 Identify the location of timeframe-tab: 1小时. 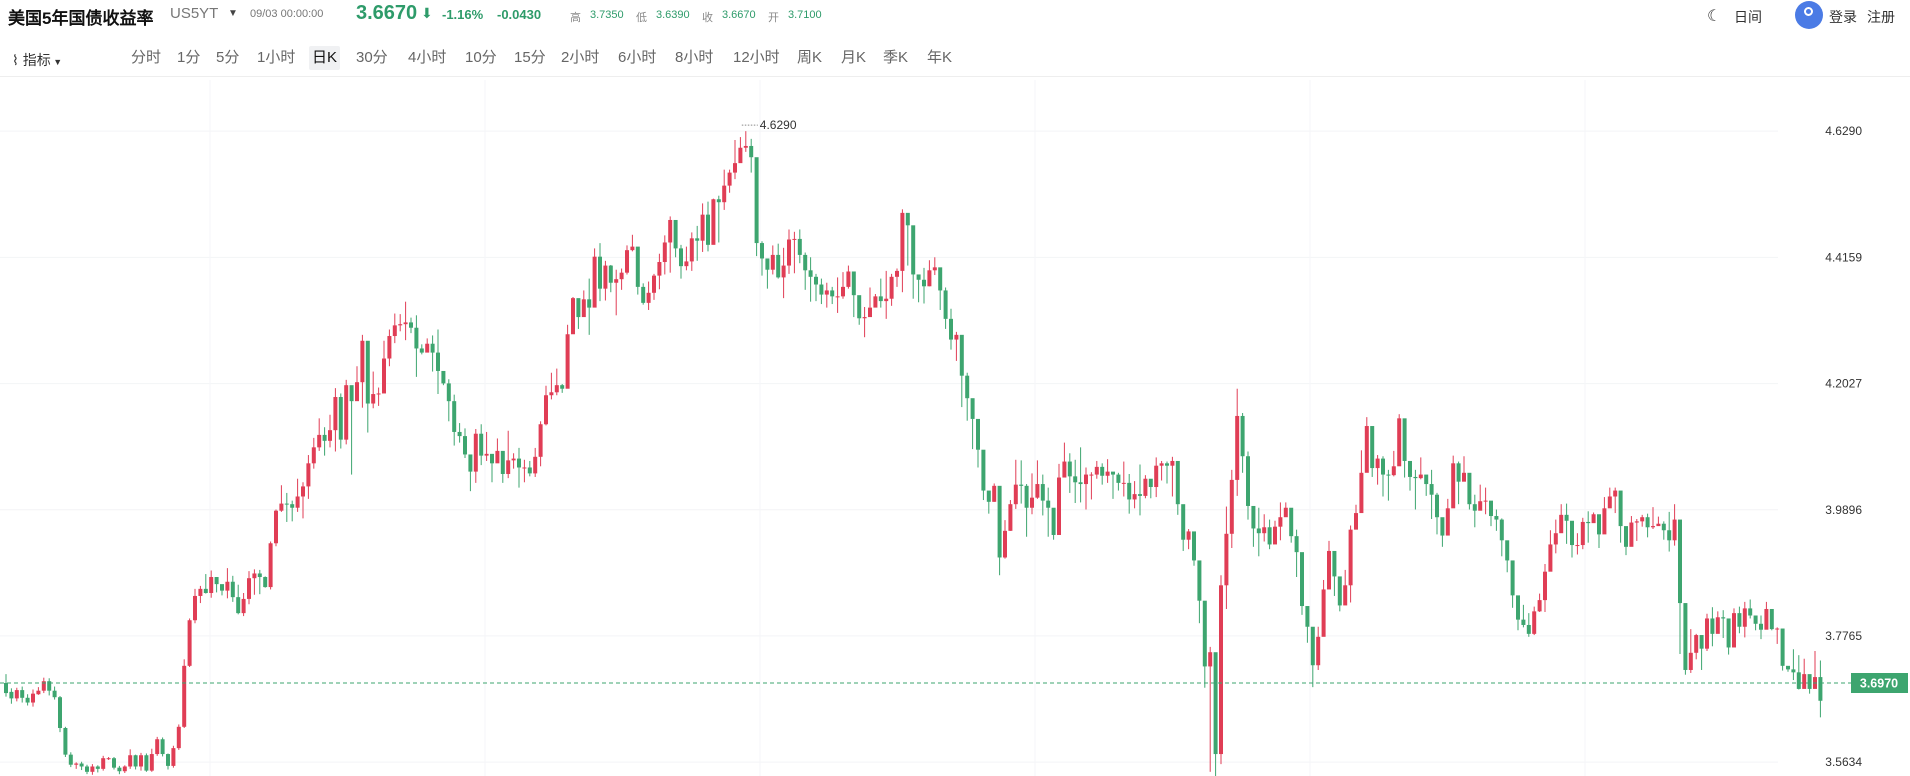
(276, 57).